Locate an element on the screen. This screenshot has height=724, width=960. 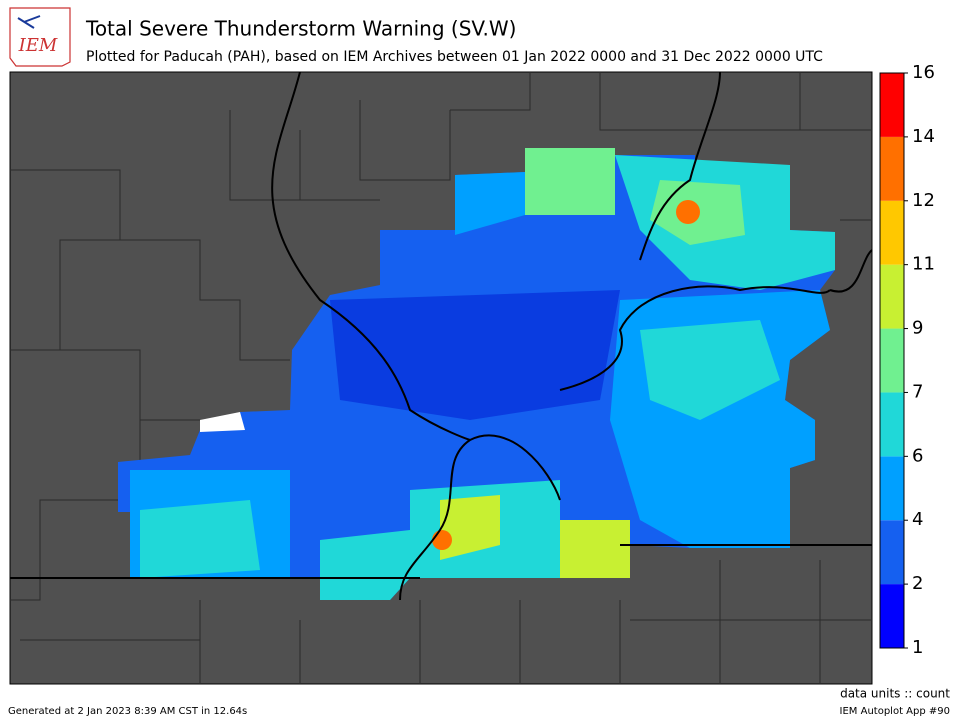
colorbar-tick-label: 14 is located at coordinates (923, 136).